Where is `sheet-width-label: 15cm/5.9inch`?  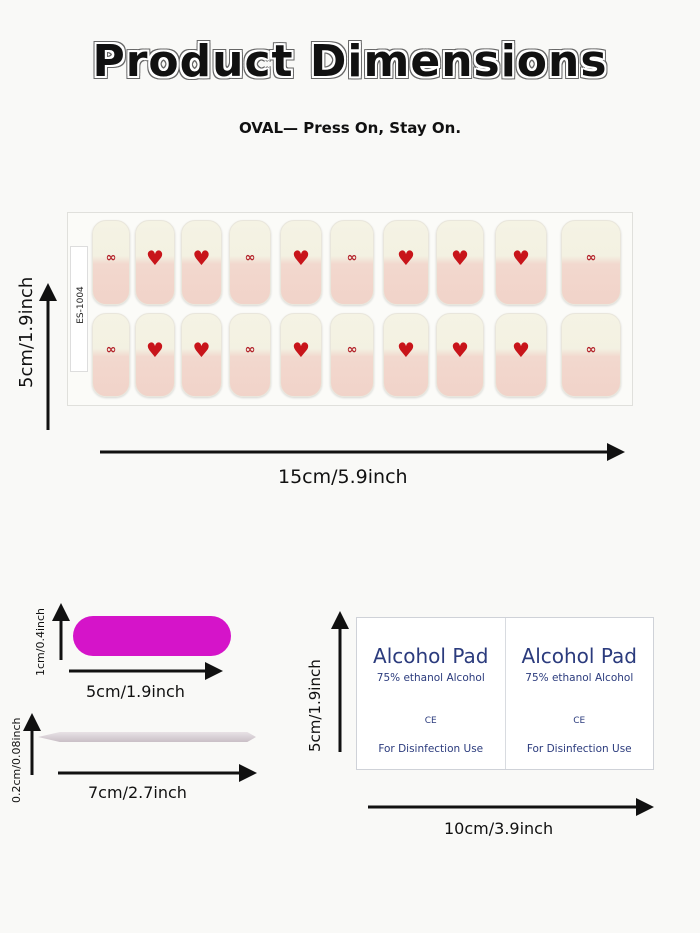
sheet-width-label: 15cm/5.9inch is located at coordinates (343, 477).